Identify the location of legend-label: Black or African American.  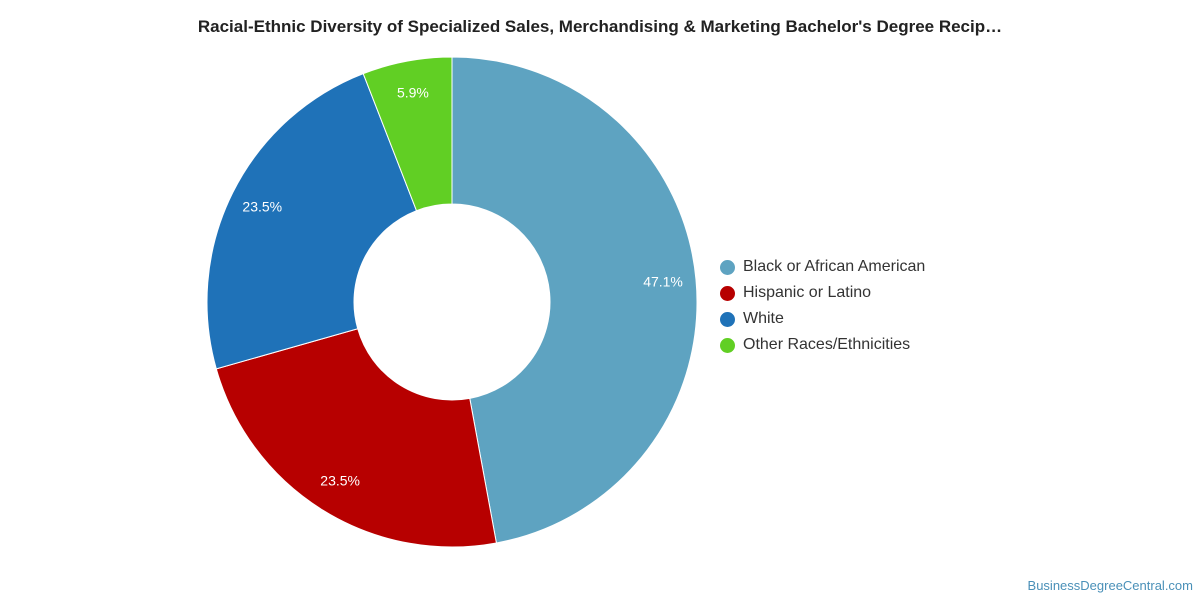
(834, 266).